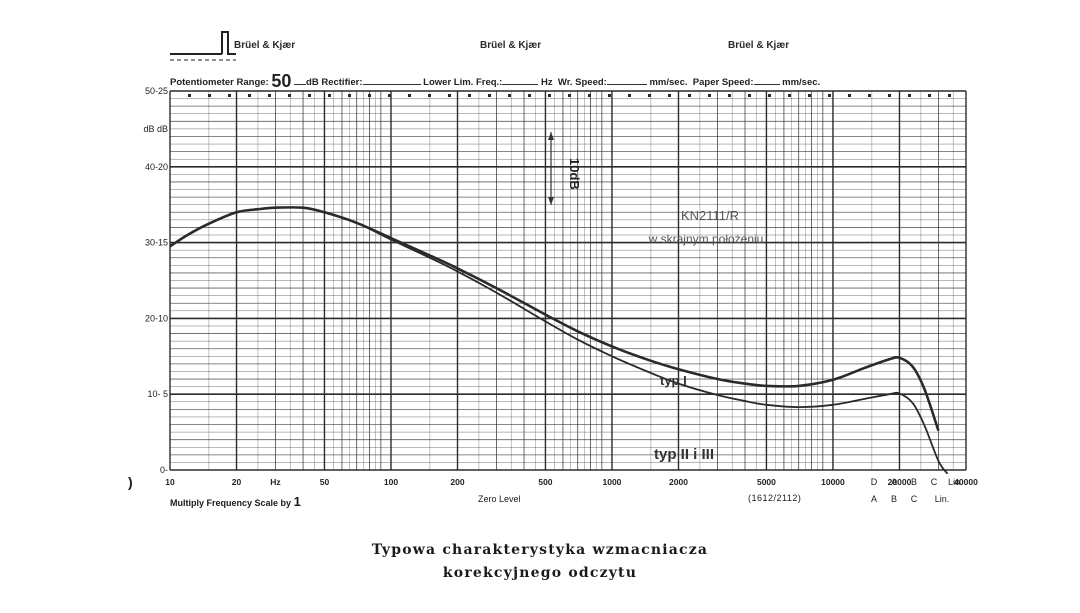 Image resolution: width=1080 pixels, height=613 pixels. I want to click on scale-bar-arrow-down, so click(551, 201).